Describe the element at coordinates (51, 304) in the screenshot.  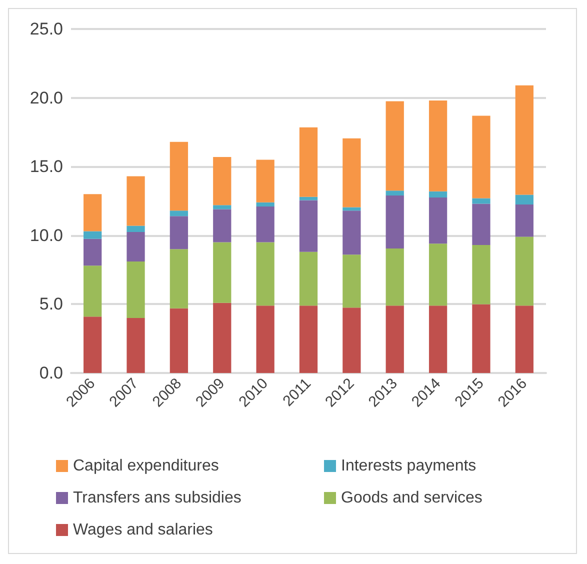
I see `y-tick-label: 5.0` at that location.